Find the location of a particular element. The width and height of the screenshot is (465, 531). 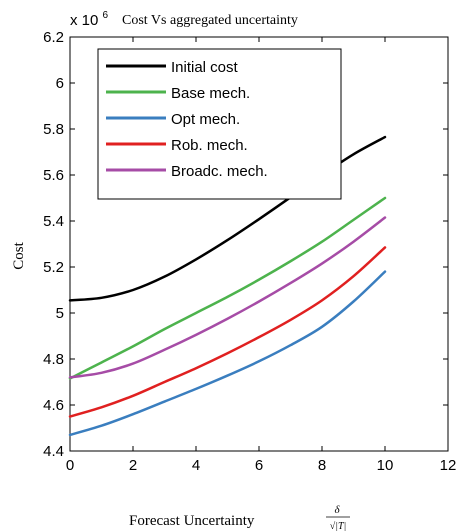

legend-label: Rob. mech. is located at coordinates (209, 145).